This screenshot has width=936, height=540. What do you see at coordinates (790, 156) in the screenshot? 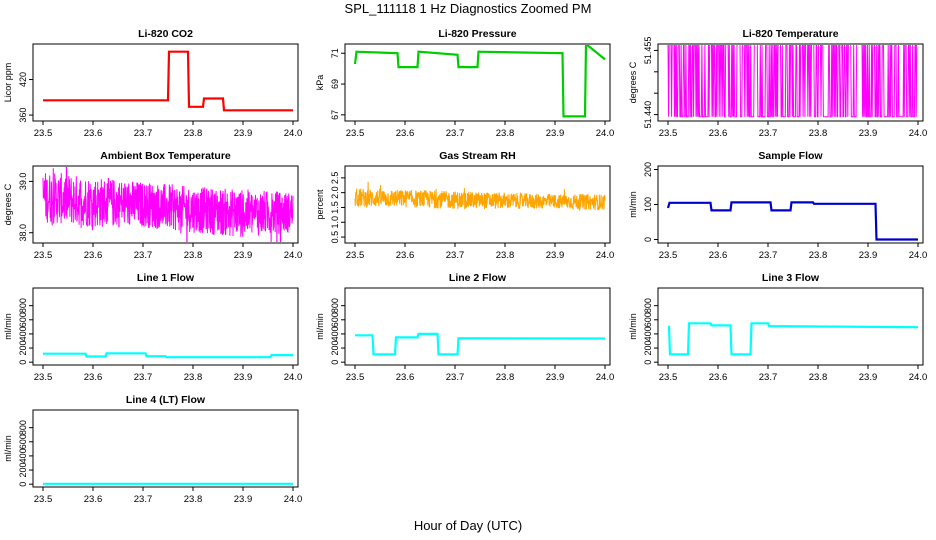
I see `panel-title: Sample Flow` at bounding box center [790, 156].